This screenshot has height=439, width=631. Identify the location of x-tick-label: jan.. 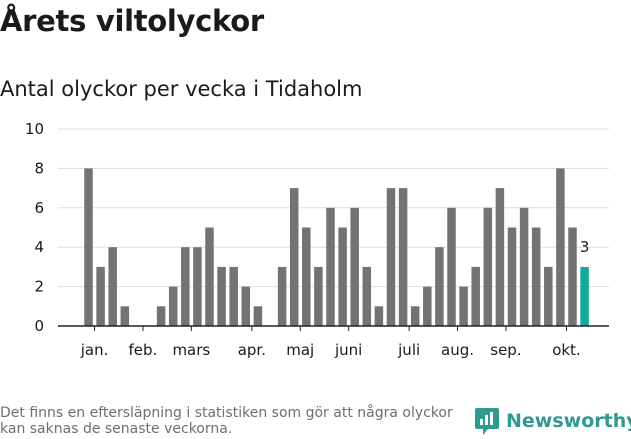
(94, 350).